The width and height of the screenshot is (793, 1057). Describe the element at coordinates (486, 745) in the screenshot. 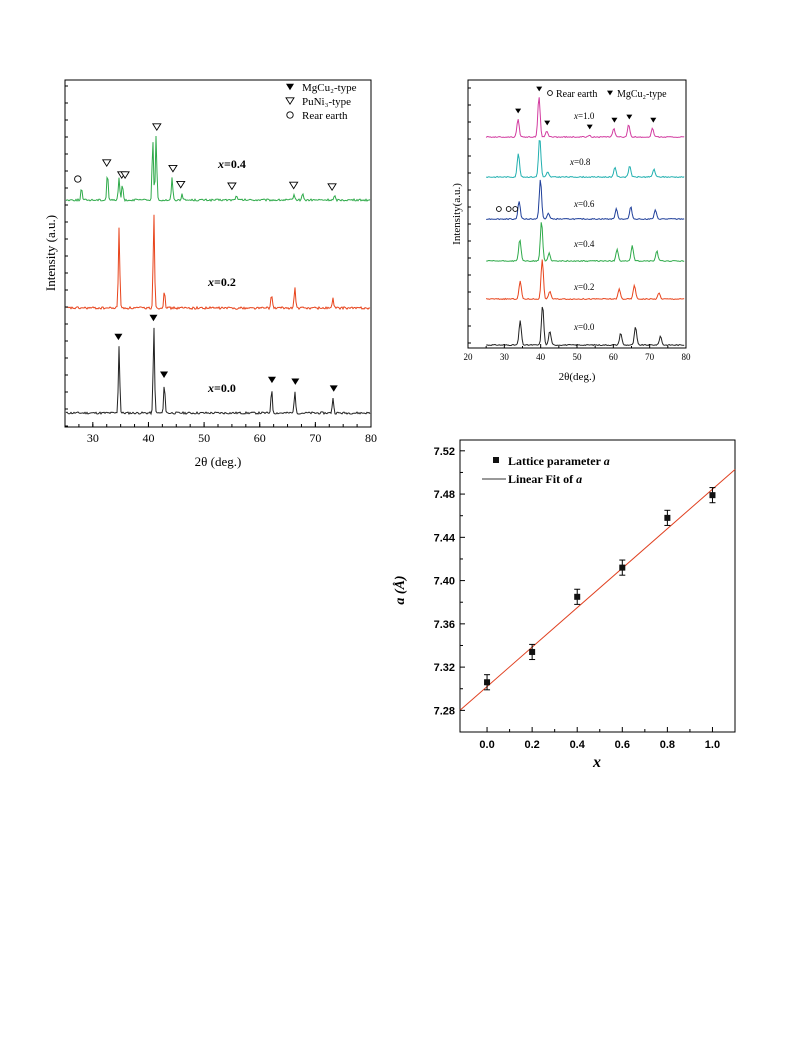

I see `x-tick-label: 0.0` at that location.